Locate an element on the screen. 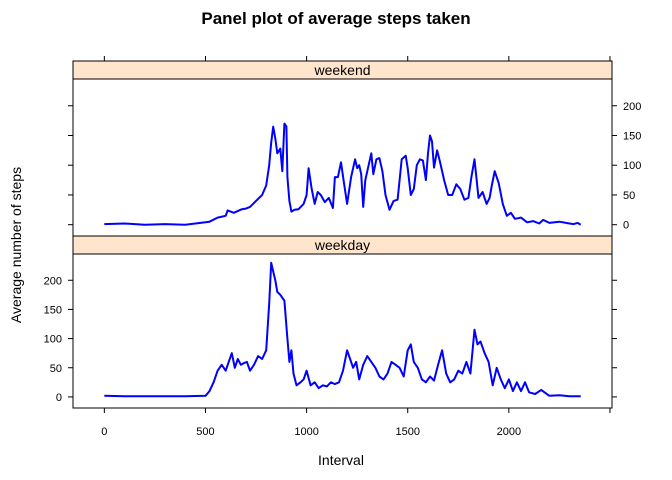 The height and width of the screenshot is (480, 672). x-tick-label: 500 is located at coordinates (205, 432).